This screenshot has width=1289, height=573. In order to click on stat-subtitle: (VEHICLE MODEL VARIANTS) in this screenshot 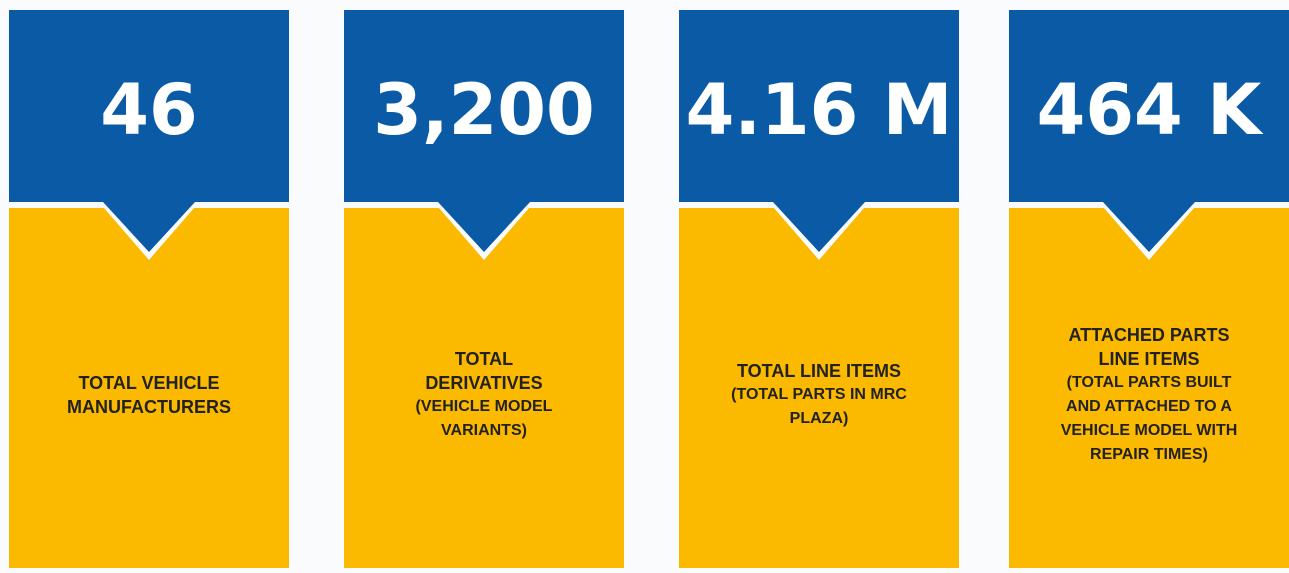, I will do `click(484, 418)`.